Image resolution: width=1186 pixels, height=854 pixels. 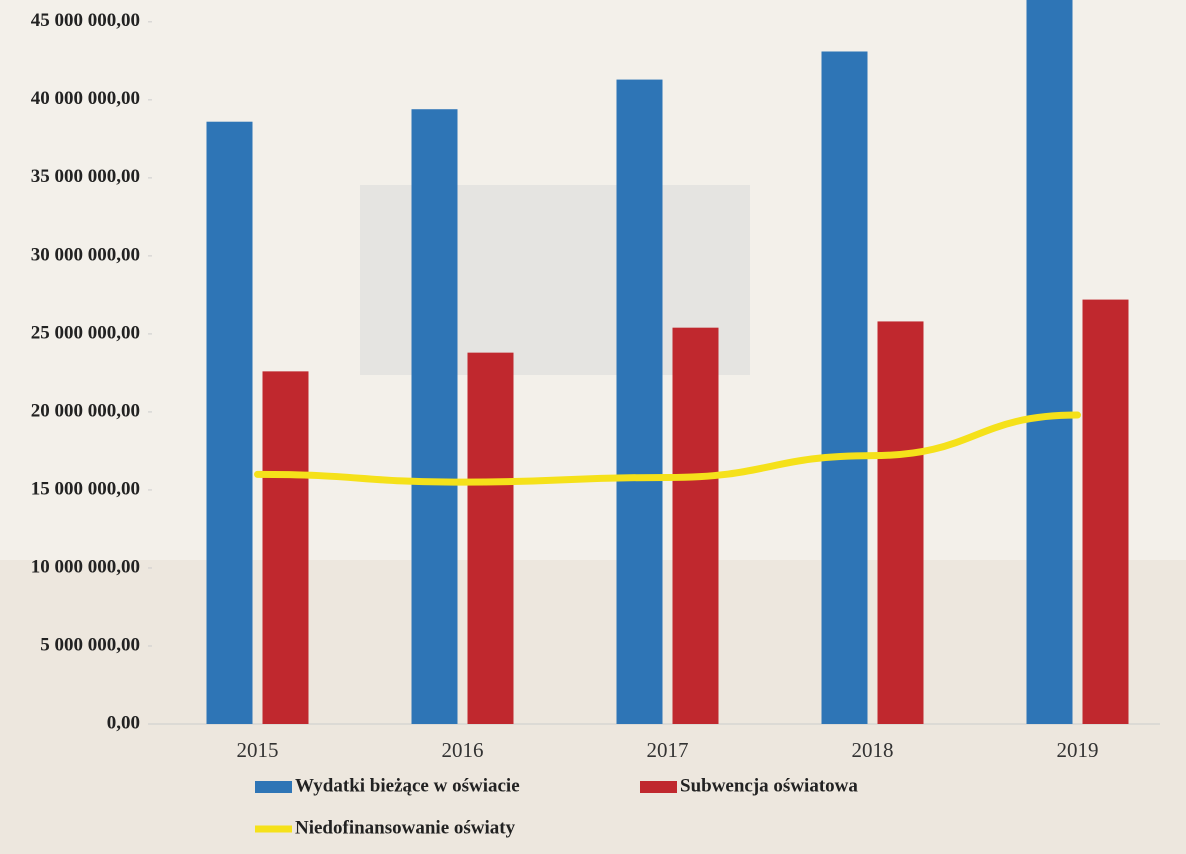 What do you see at coordinates (90, 644) in the screenshot?
I see `y-tick-label: 5 000 000,00` at bounding box center [90, 644].